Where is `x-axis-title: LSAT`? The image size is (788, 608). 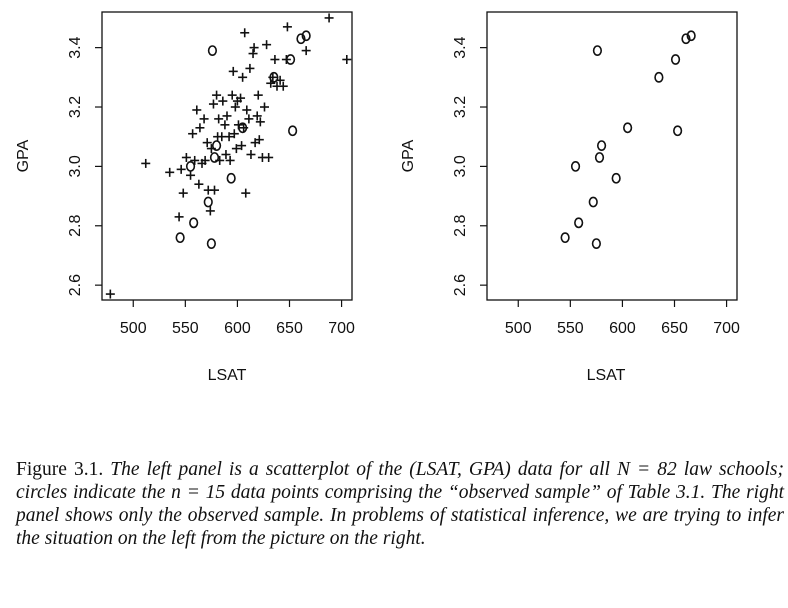
x-axis-title: LSAT is located at coordinates (227, 375).